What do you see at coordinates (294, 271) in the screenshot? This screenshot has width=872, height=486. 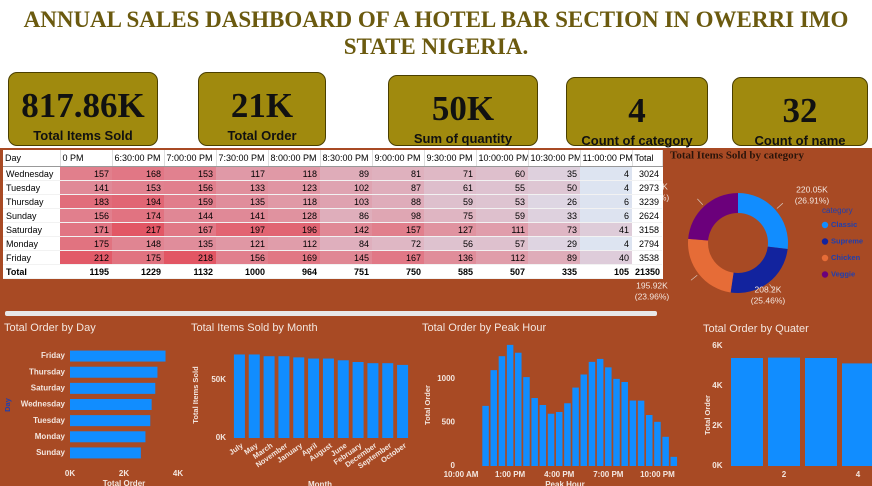 I see `total-cell: 964` at bounding box center [294, 271].